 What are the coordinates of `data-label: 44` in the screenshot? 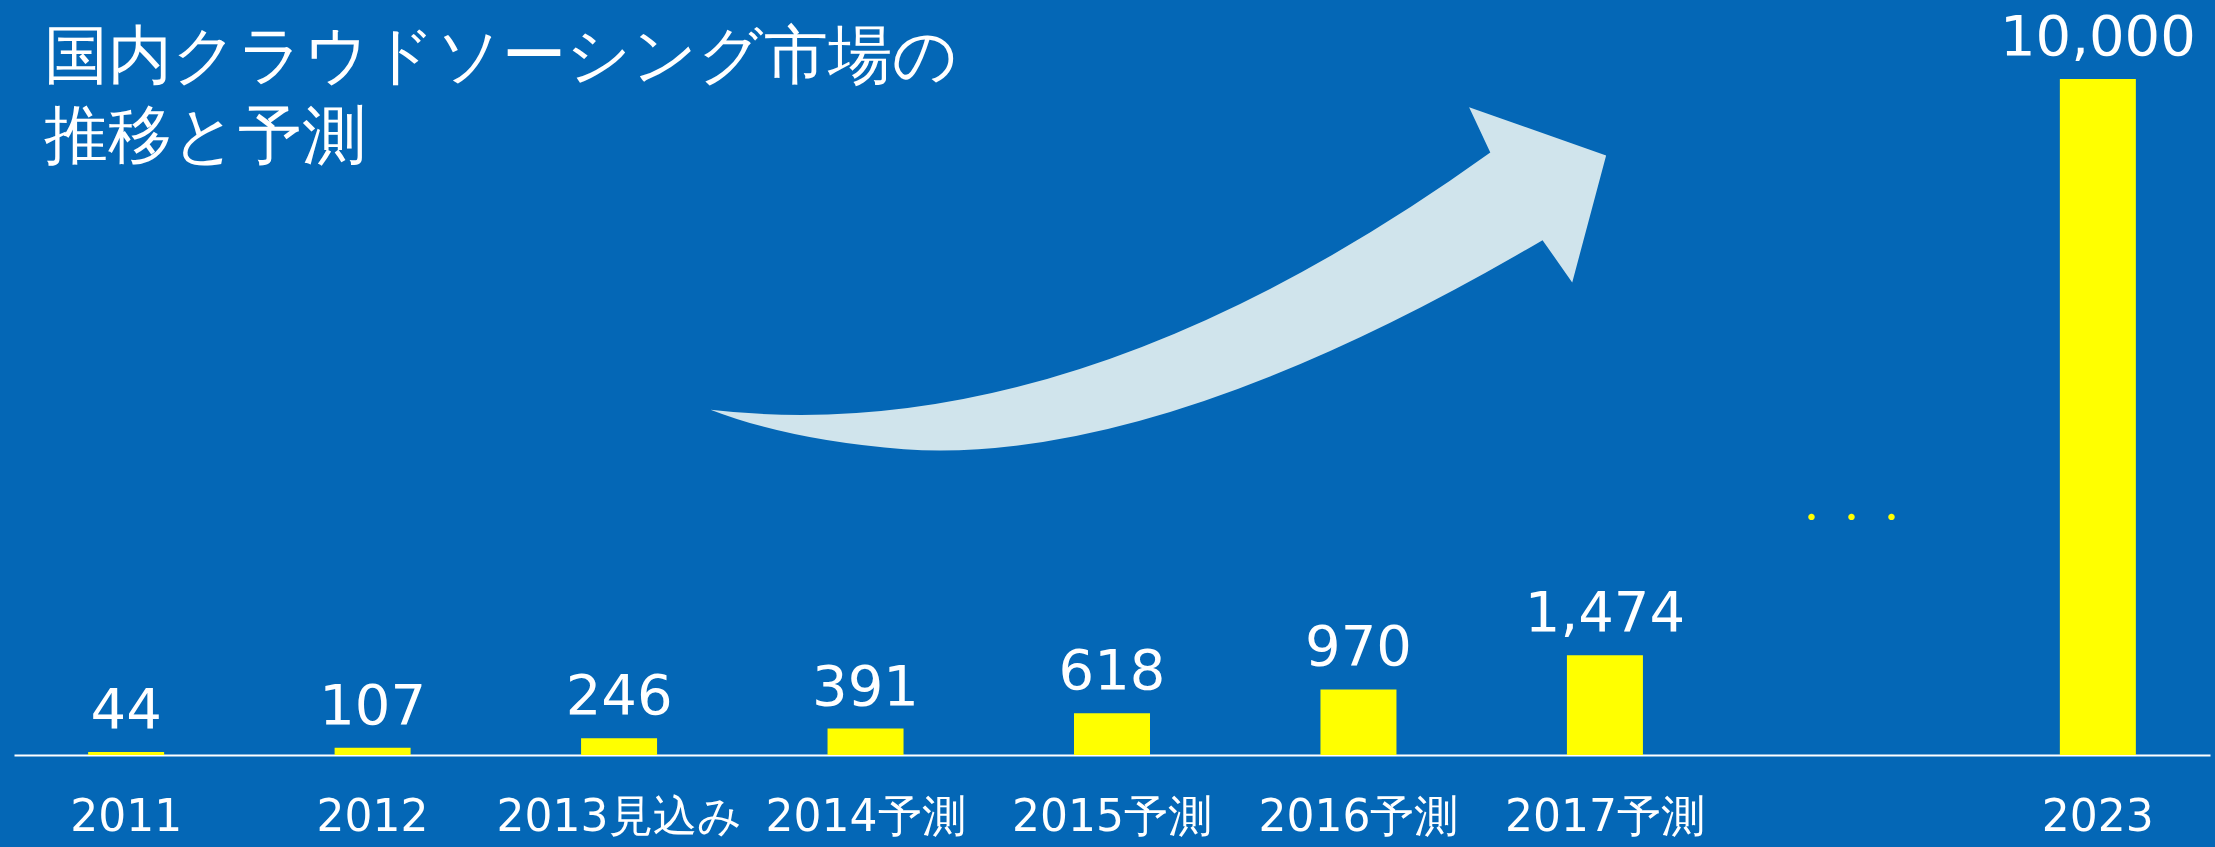 It's located at (126, 709).